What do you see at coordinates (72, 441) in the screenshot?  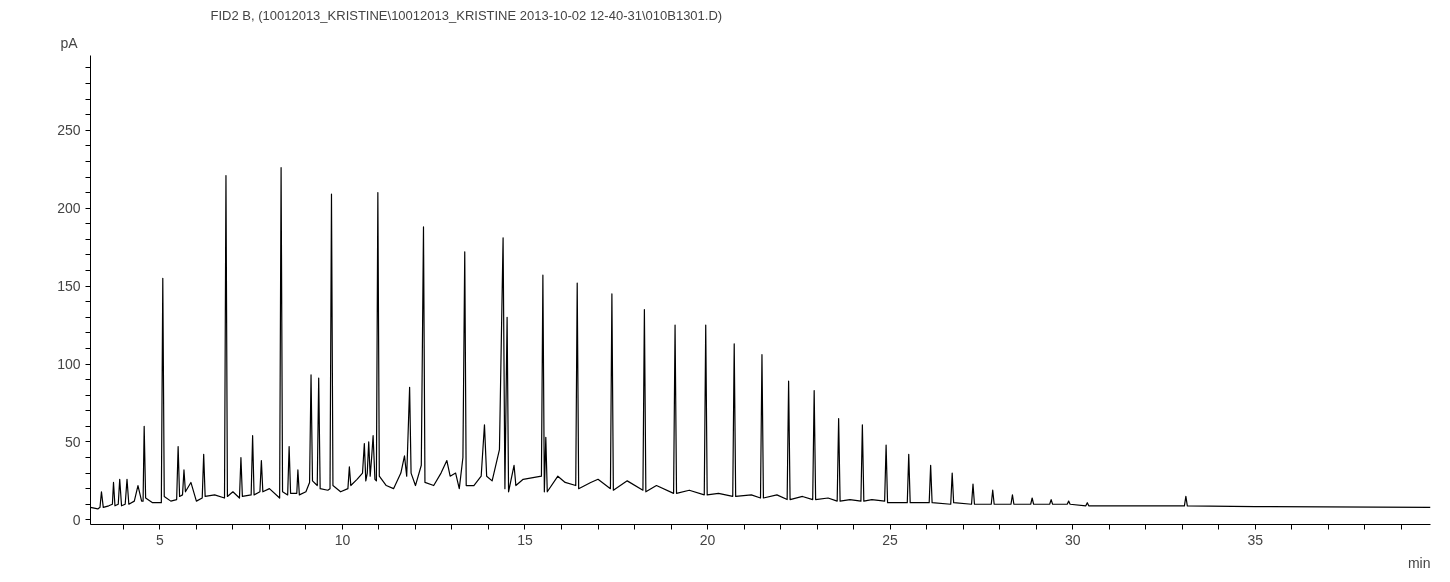 I see `y-tick-label: 50` at bounding box center [72, 441].